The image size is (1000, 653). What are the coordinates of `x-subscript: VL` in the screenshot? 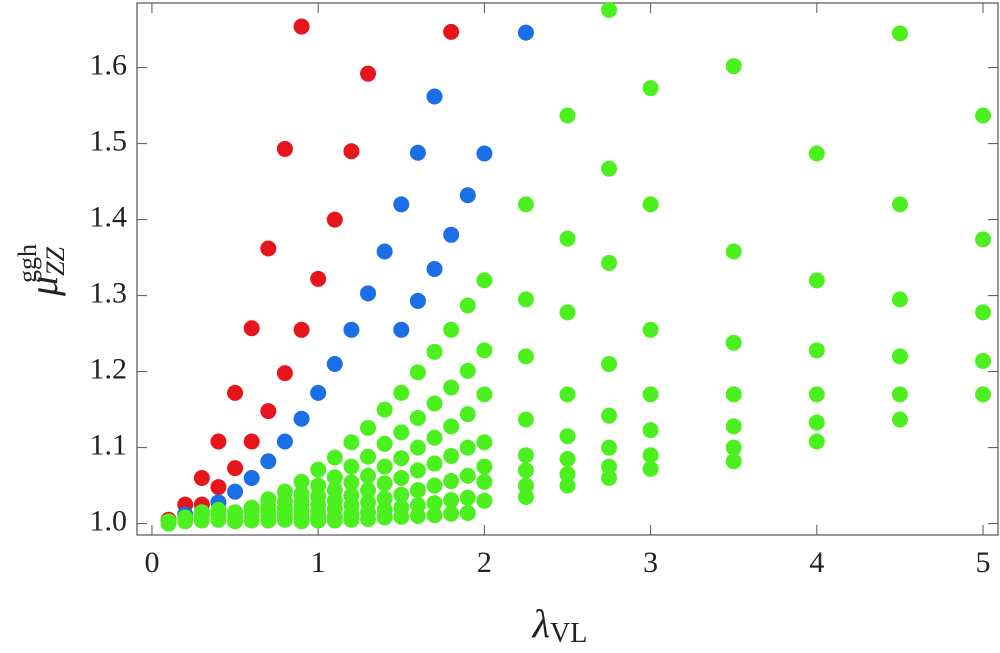 It's located at (568, 633).